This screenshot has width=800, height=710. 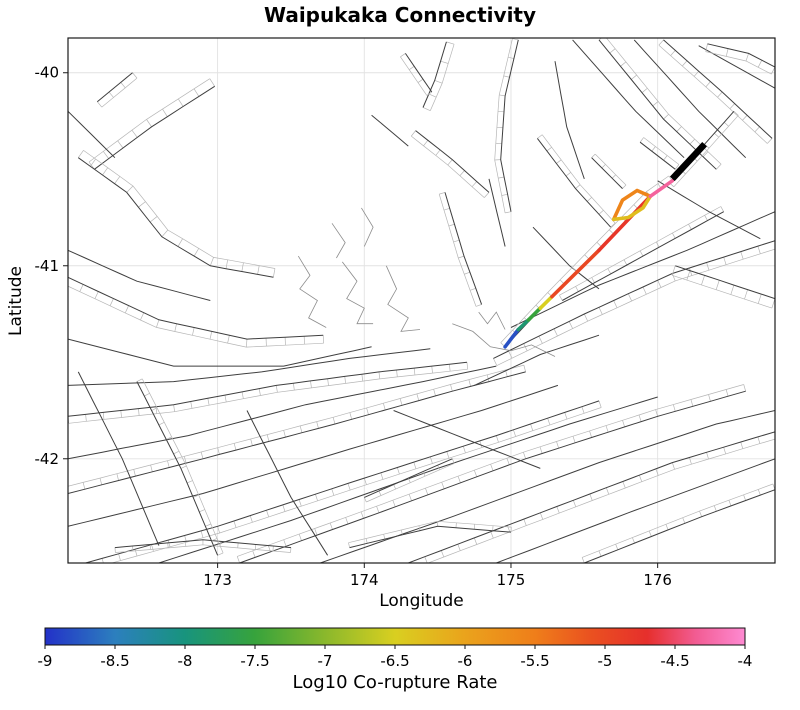 I want to click on colorbar-tick-label: -7, so click(x=325, y=661).